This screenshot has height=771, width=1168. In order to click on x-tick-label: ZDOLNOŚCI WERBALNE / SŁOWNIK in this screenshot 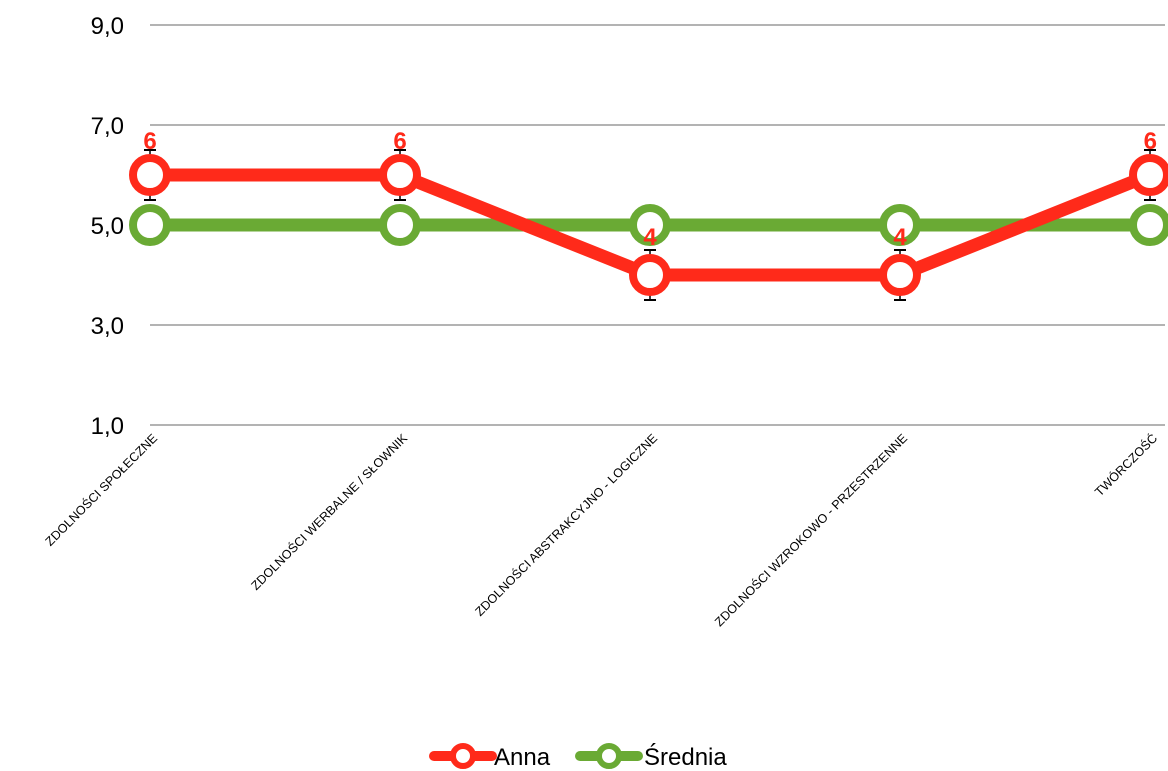, I will do `click(329, 511)`.